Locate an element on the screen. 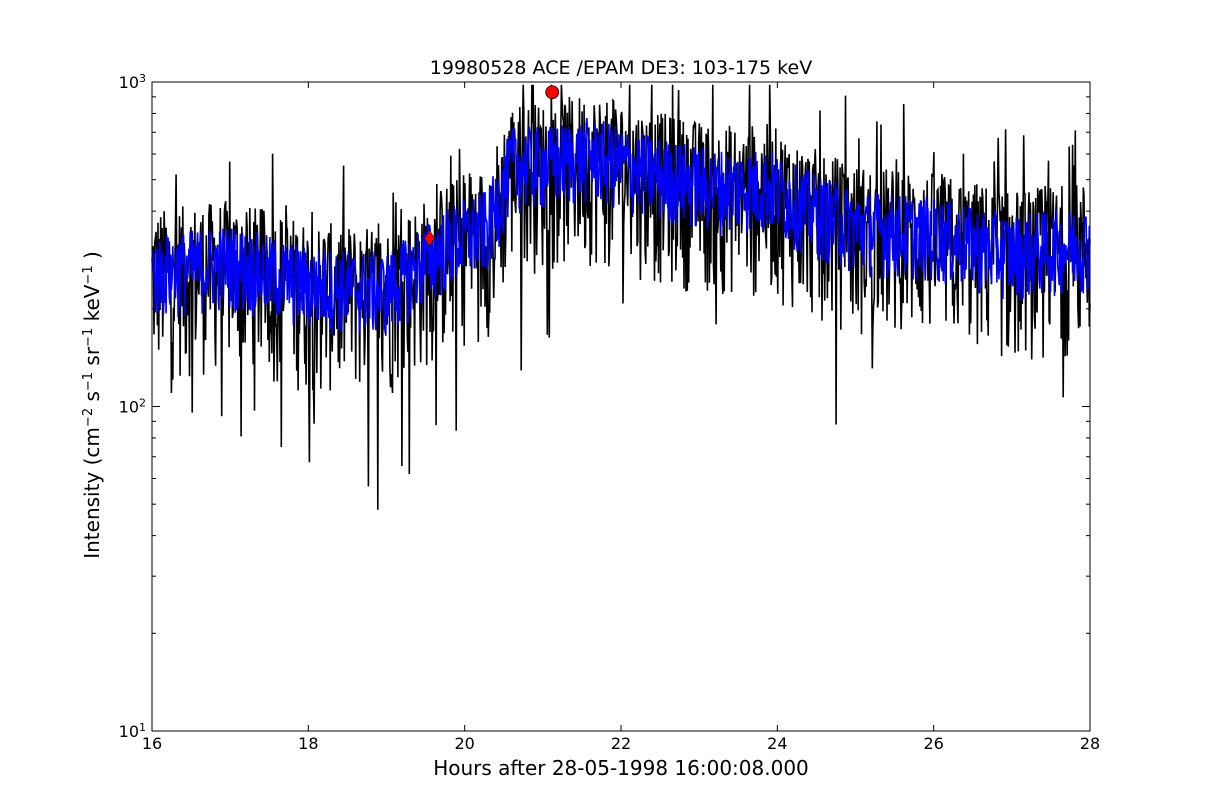 The width and height of the screenshot is (1212, 812). onset-marker is located at coordinates (429, 238).